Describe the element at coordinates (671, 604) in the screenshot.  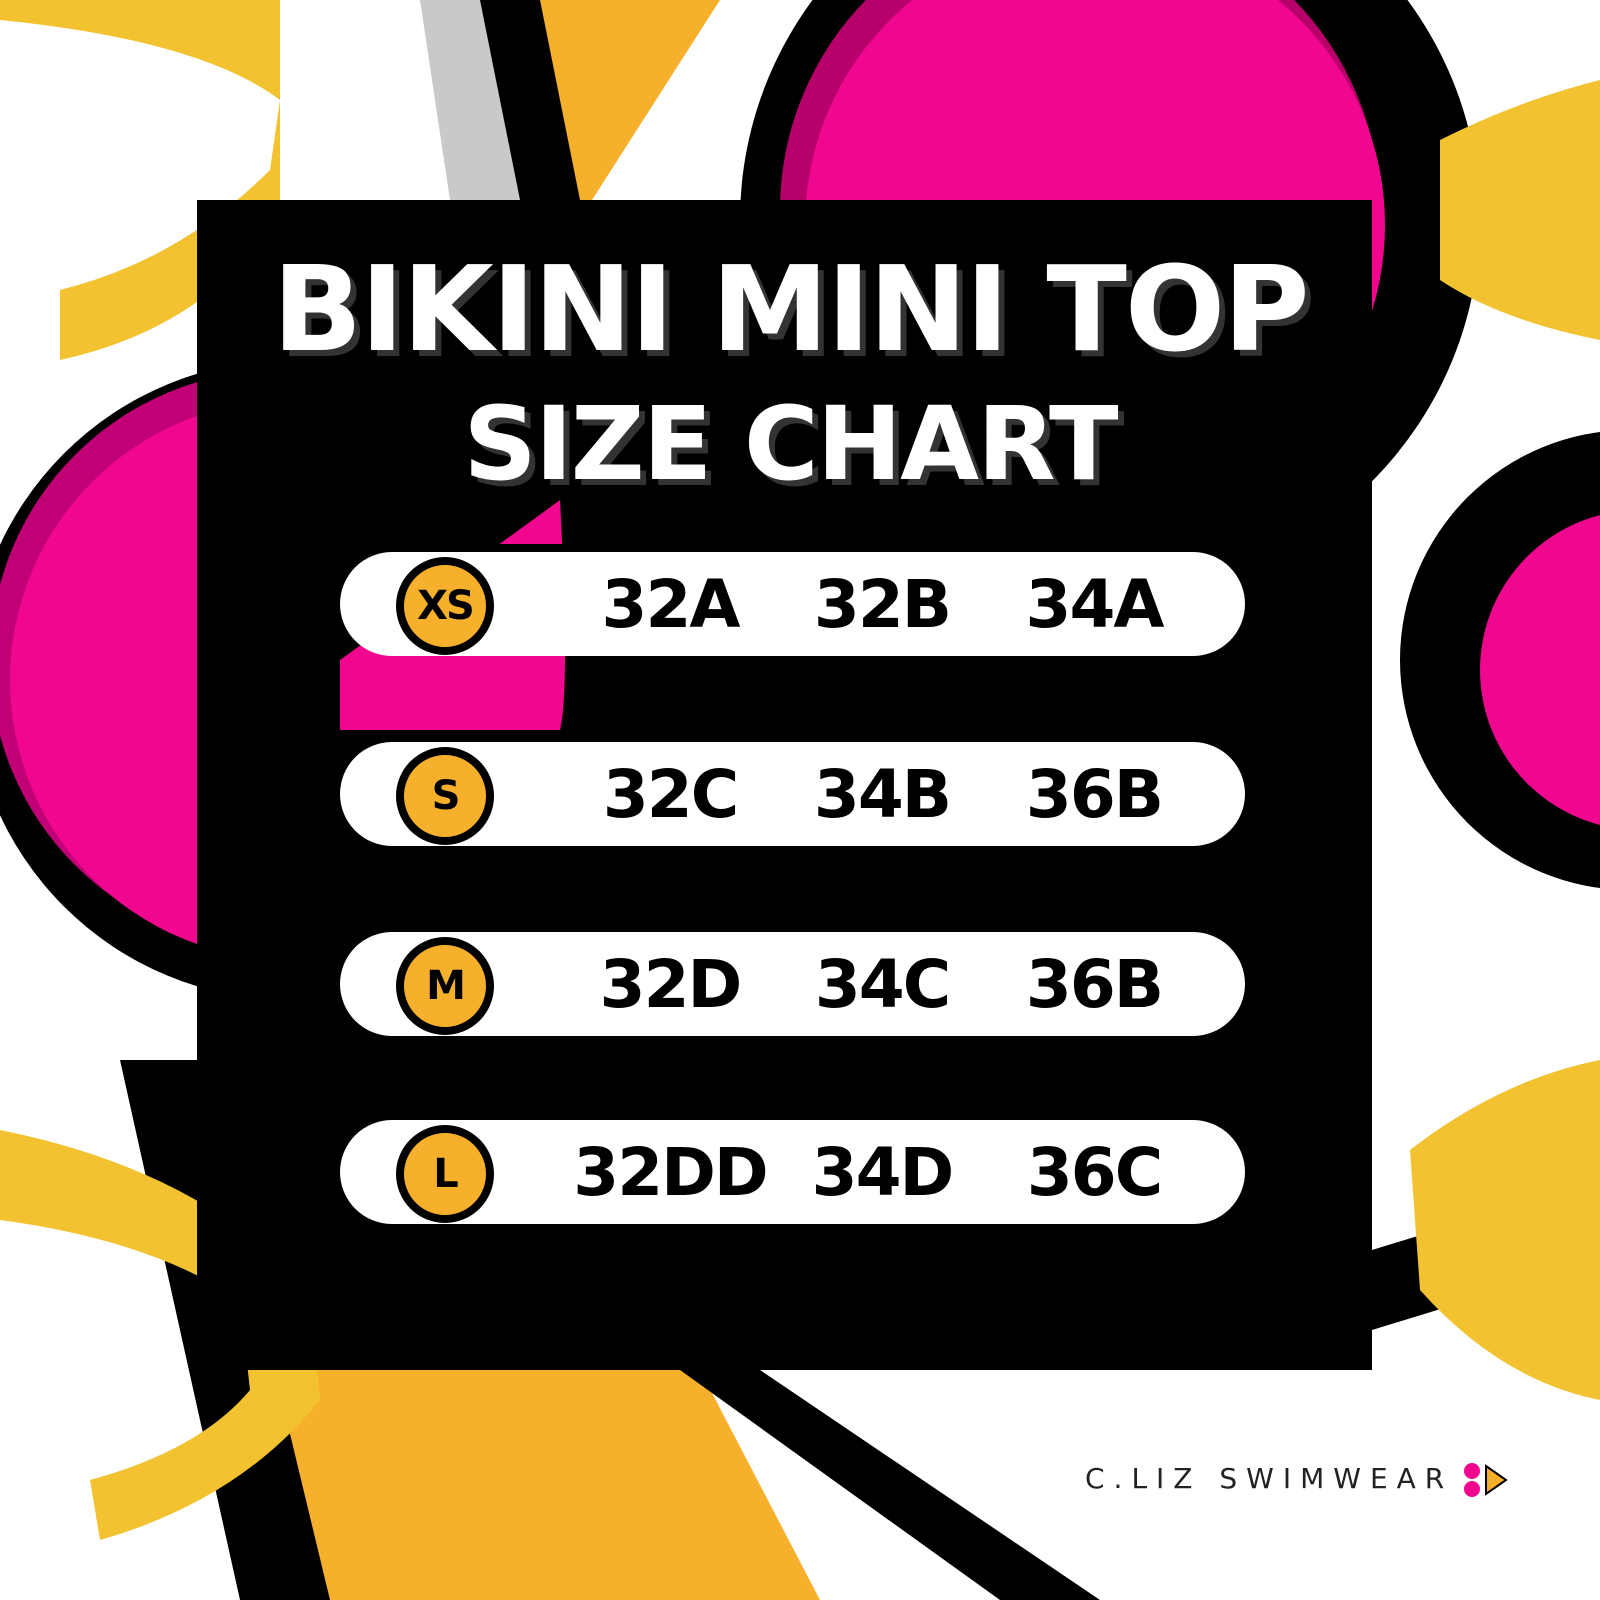
I see `size-value: 32A` at that location.